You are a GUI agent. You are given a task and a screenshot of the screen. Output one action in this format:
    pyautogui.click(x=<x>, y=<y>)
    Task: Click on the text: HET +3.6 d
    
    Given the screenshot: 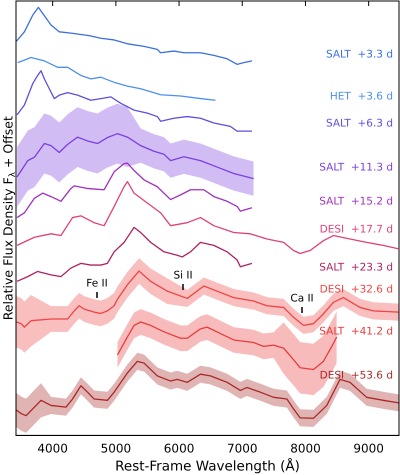 What is the action you would take?
    pyautogui.click(x=361, y=96)
    